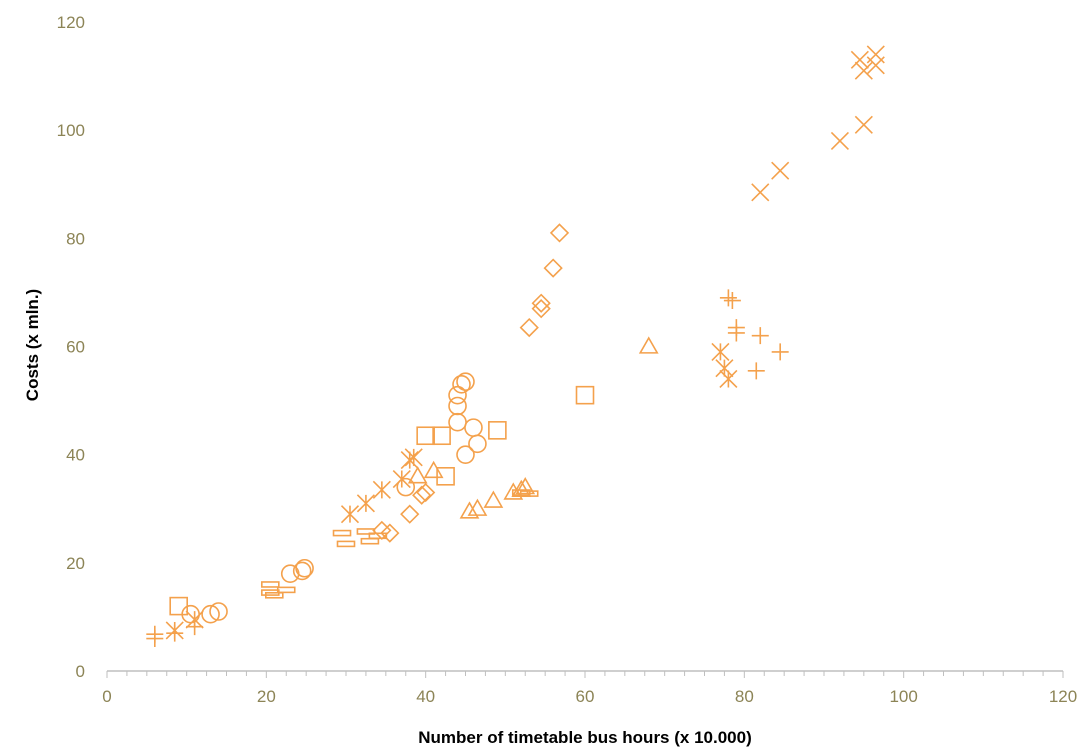 The image size is (1086, 751). What do you see at coordinates (584, 737) in the screenshot?
I see `x-axis-title: Number of timetable bus hours (x 10.000)` at bounding box center [584, 737].